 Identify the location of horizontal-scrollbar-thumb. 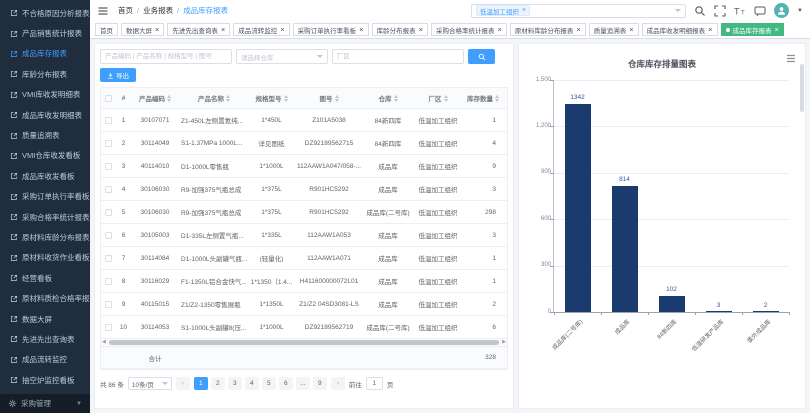
(304, 342).